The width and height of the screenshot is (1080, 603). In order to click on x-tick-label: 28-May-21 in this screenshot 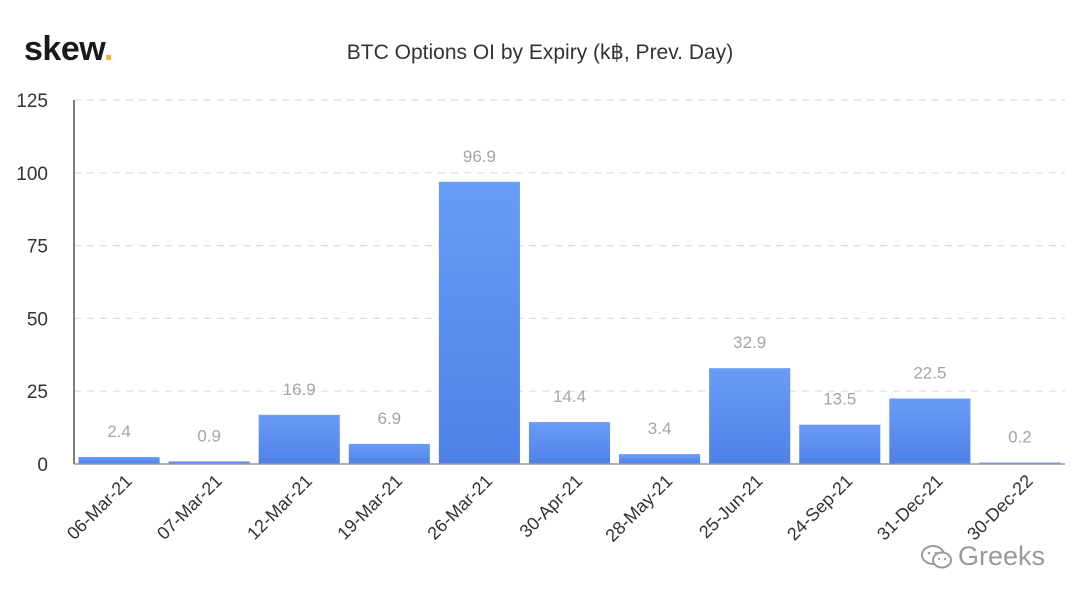, I will do `click(638, 508)`.